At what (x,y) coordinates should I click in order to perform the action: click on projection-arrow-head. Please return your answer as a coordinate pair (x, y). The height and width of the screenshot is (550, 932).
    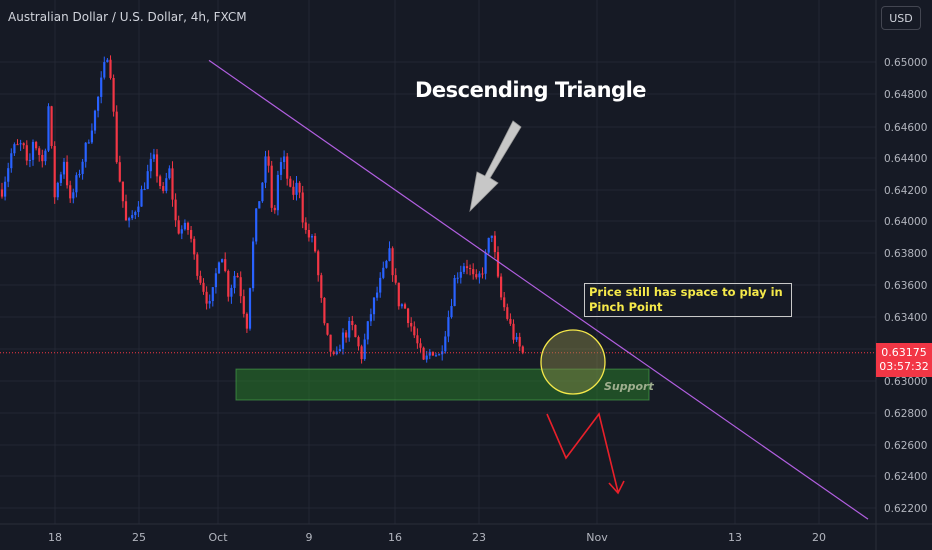
    Looking at the image, I should click on (616, 487).